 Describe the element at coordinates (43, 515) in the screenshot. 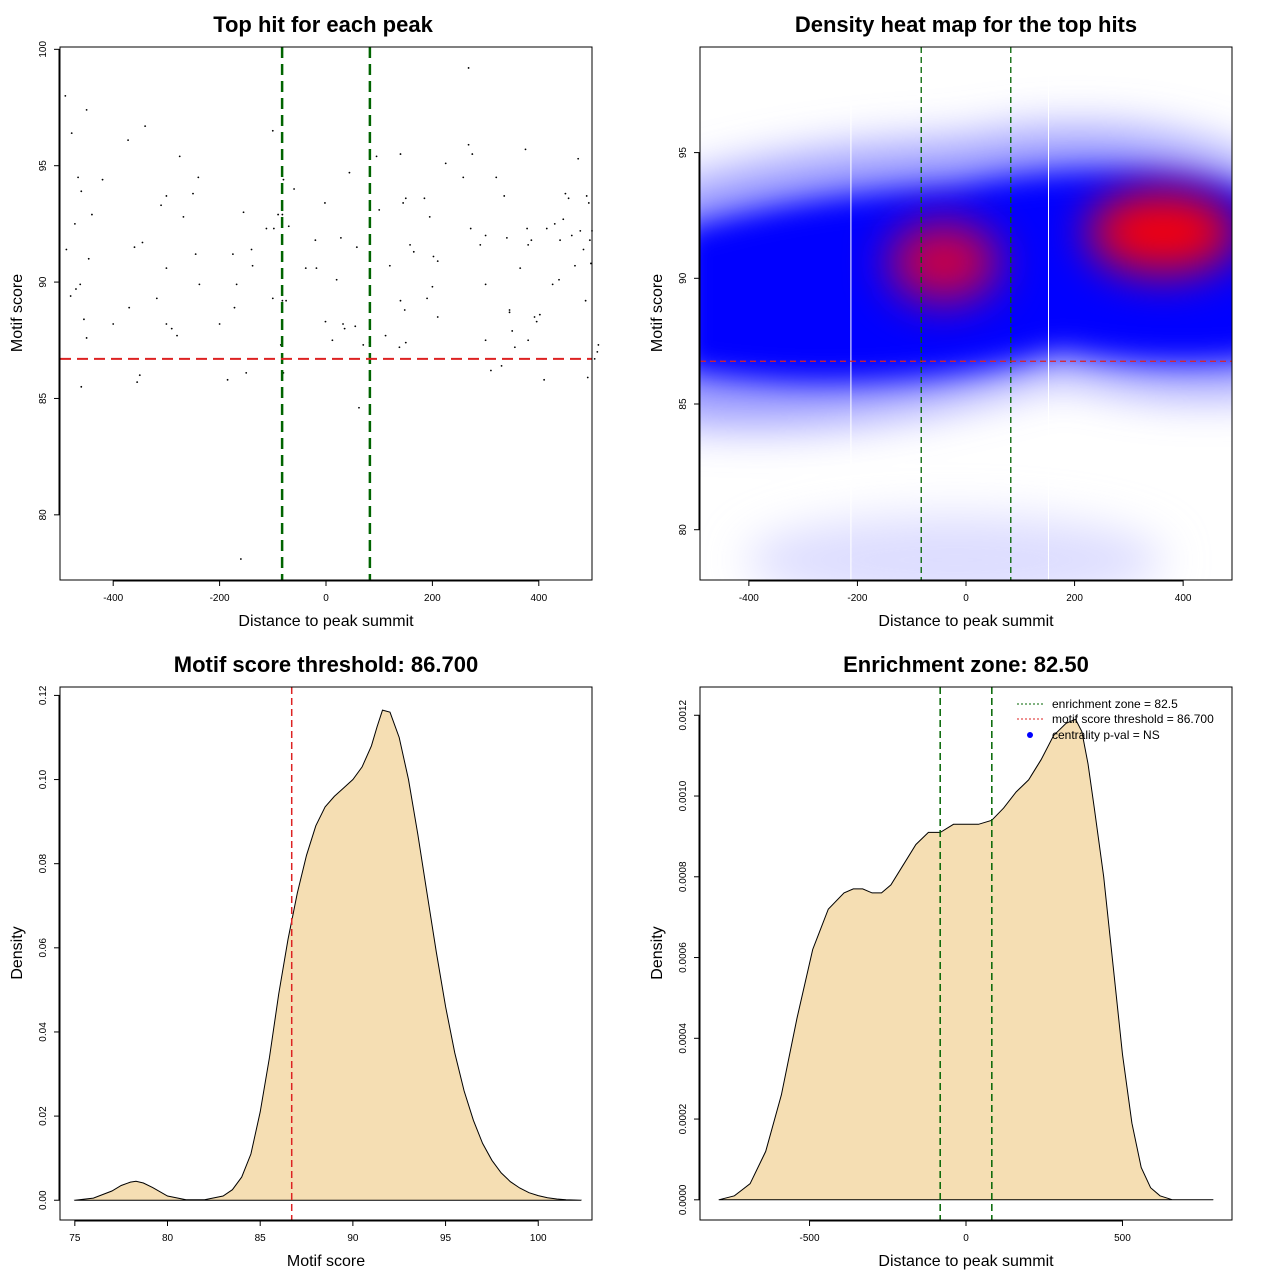

I see `y-tick-label: 80` at that location.